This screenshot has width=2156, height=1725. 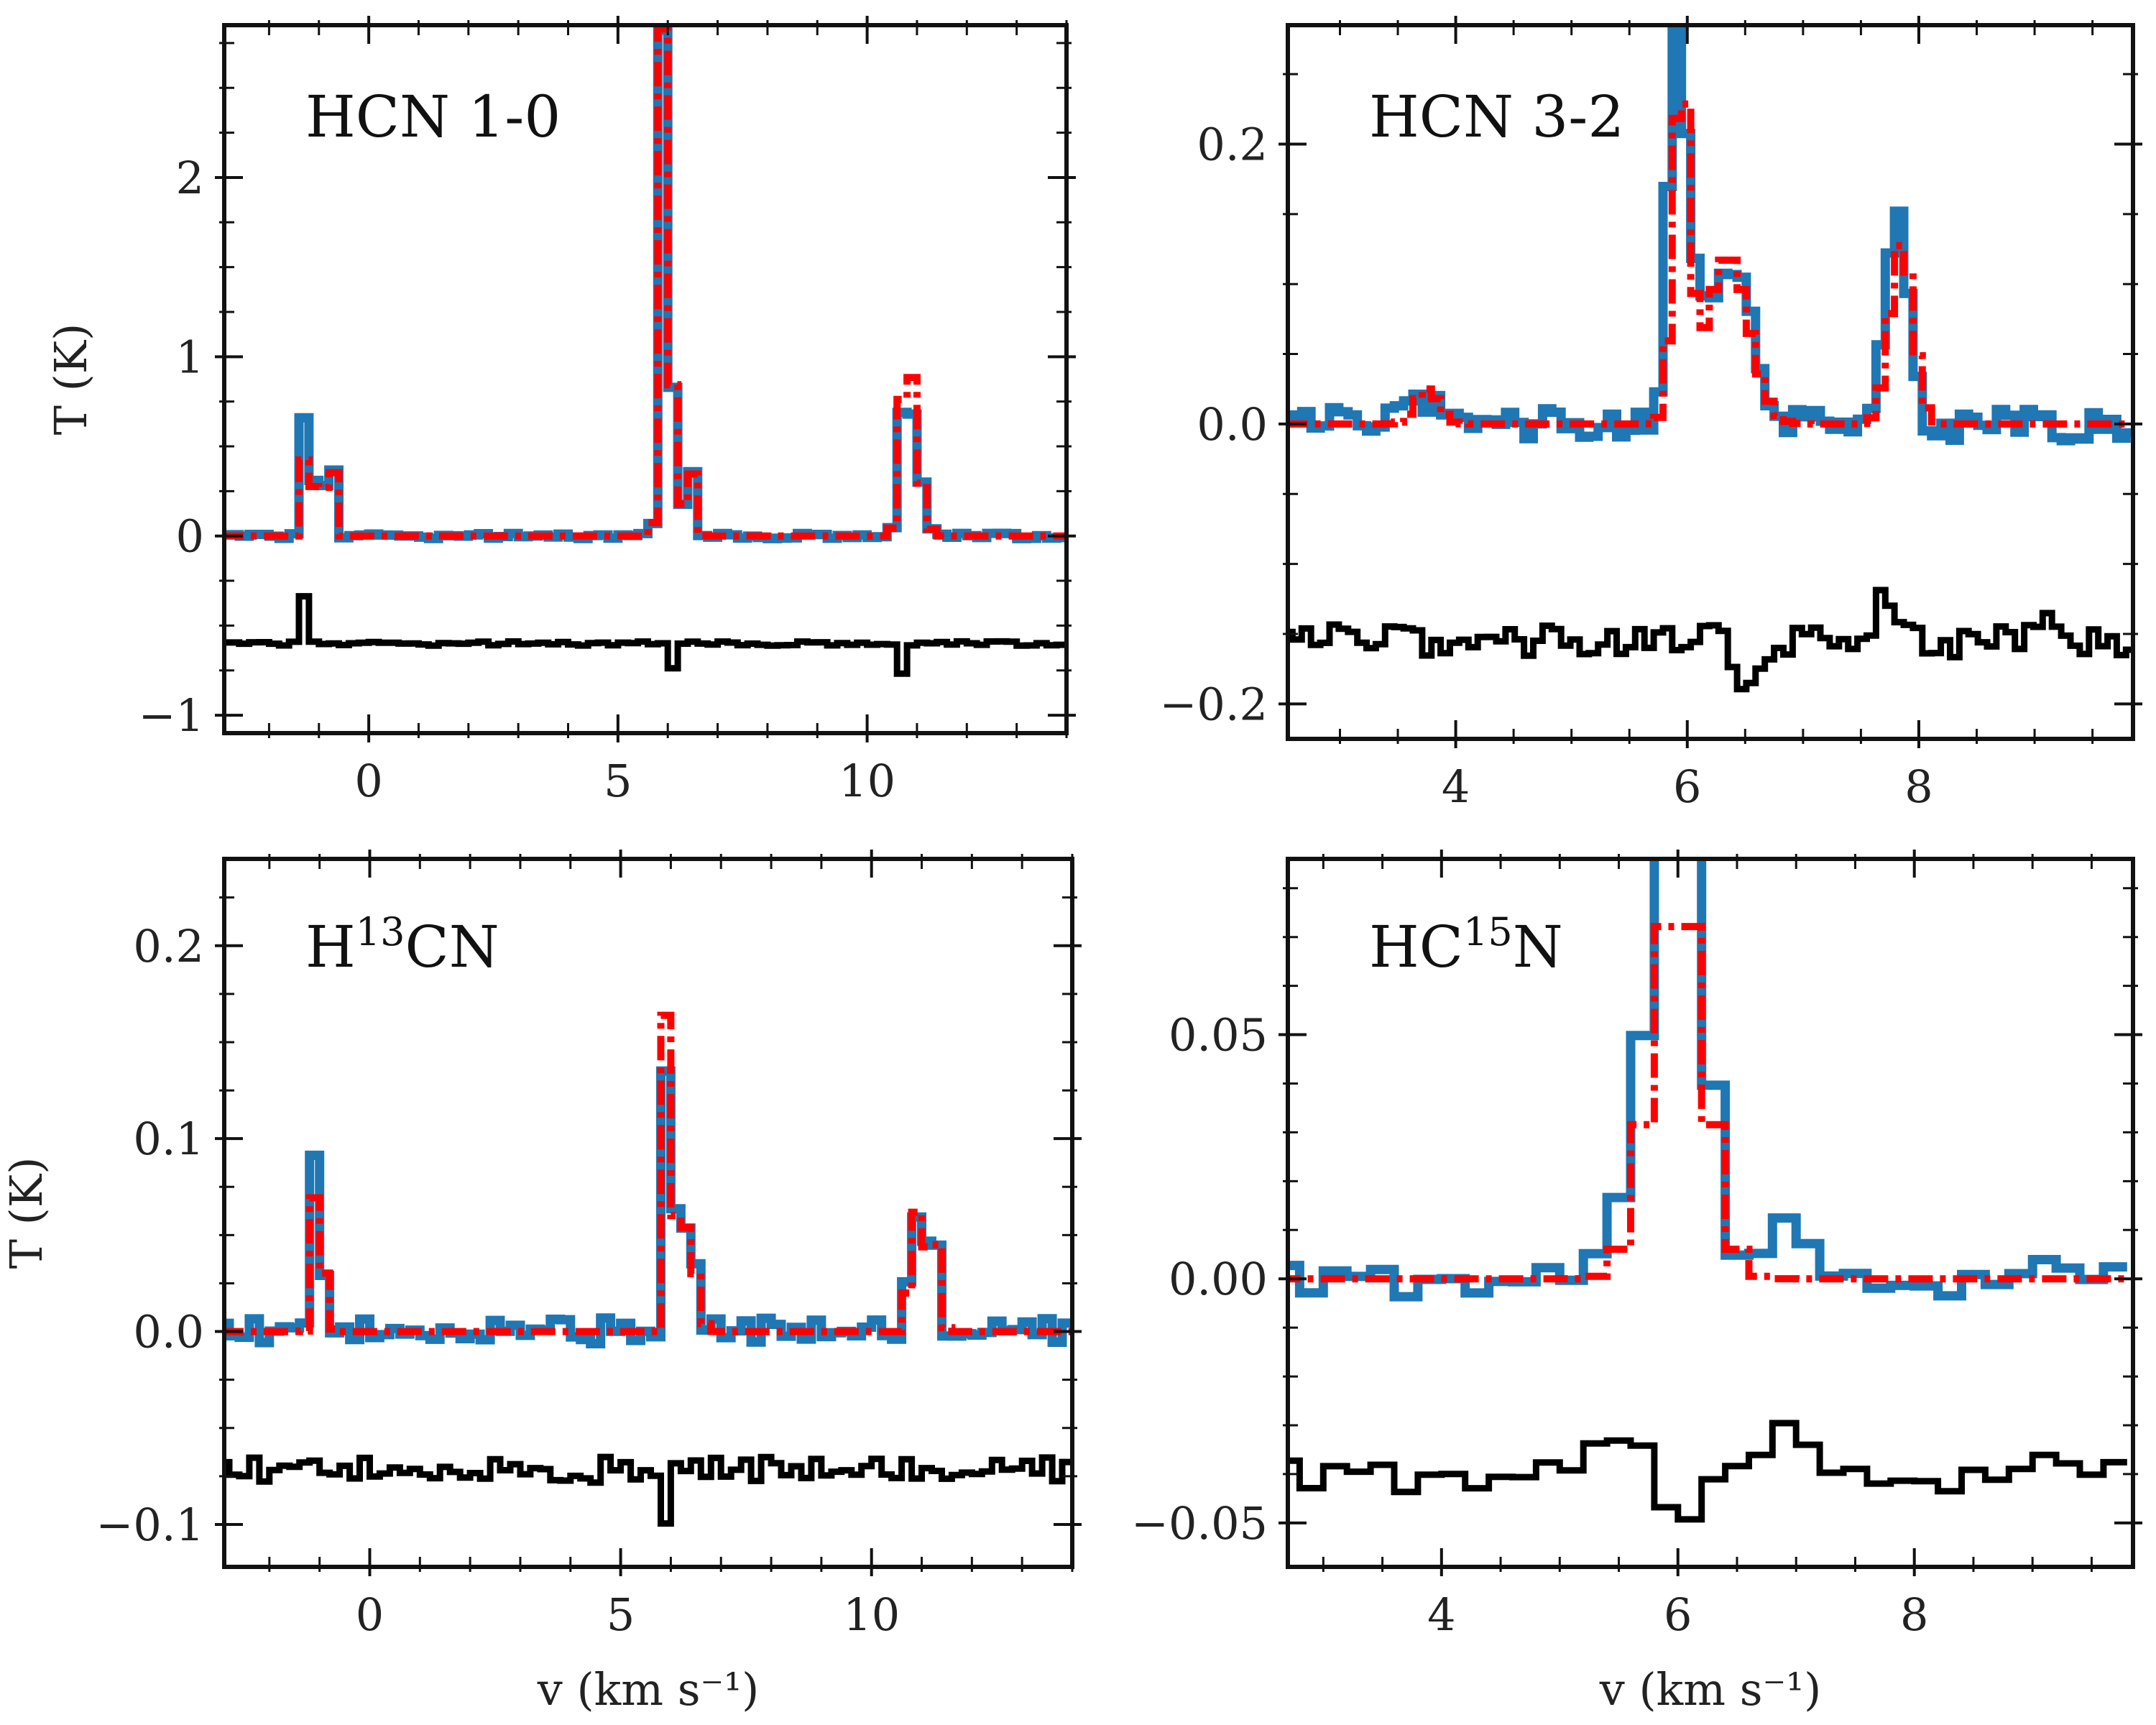 I want to click on panel-label-tail: N, so click(x=1538, y=947).